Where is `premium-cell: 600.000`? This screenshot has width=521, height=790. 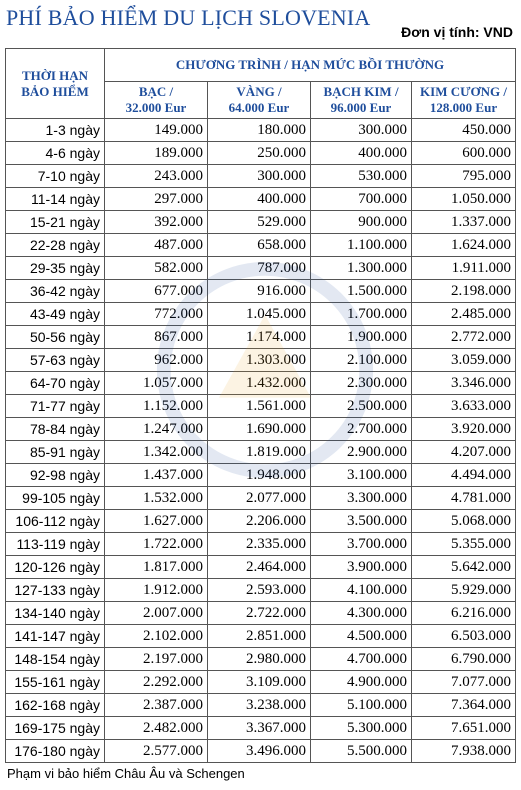 premium-cell: 600.000 is located at coordinates (463, 153).